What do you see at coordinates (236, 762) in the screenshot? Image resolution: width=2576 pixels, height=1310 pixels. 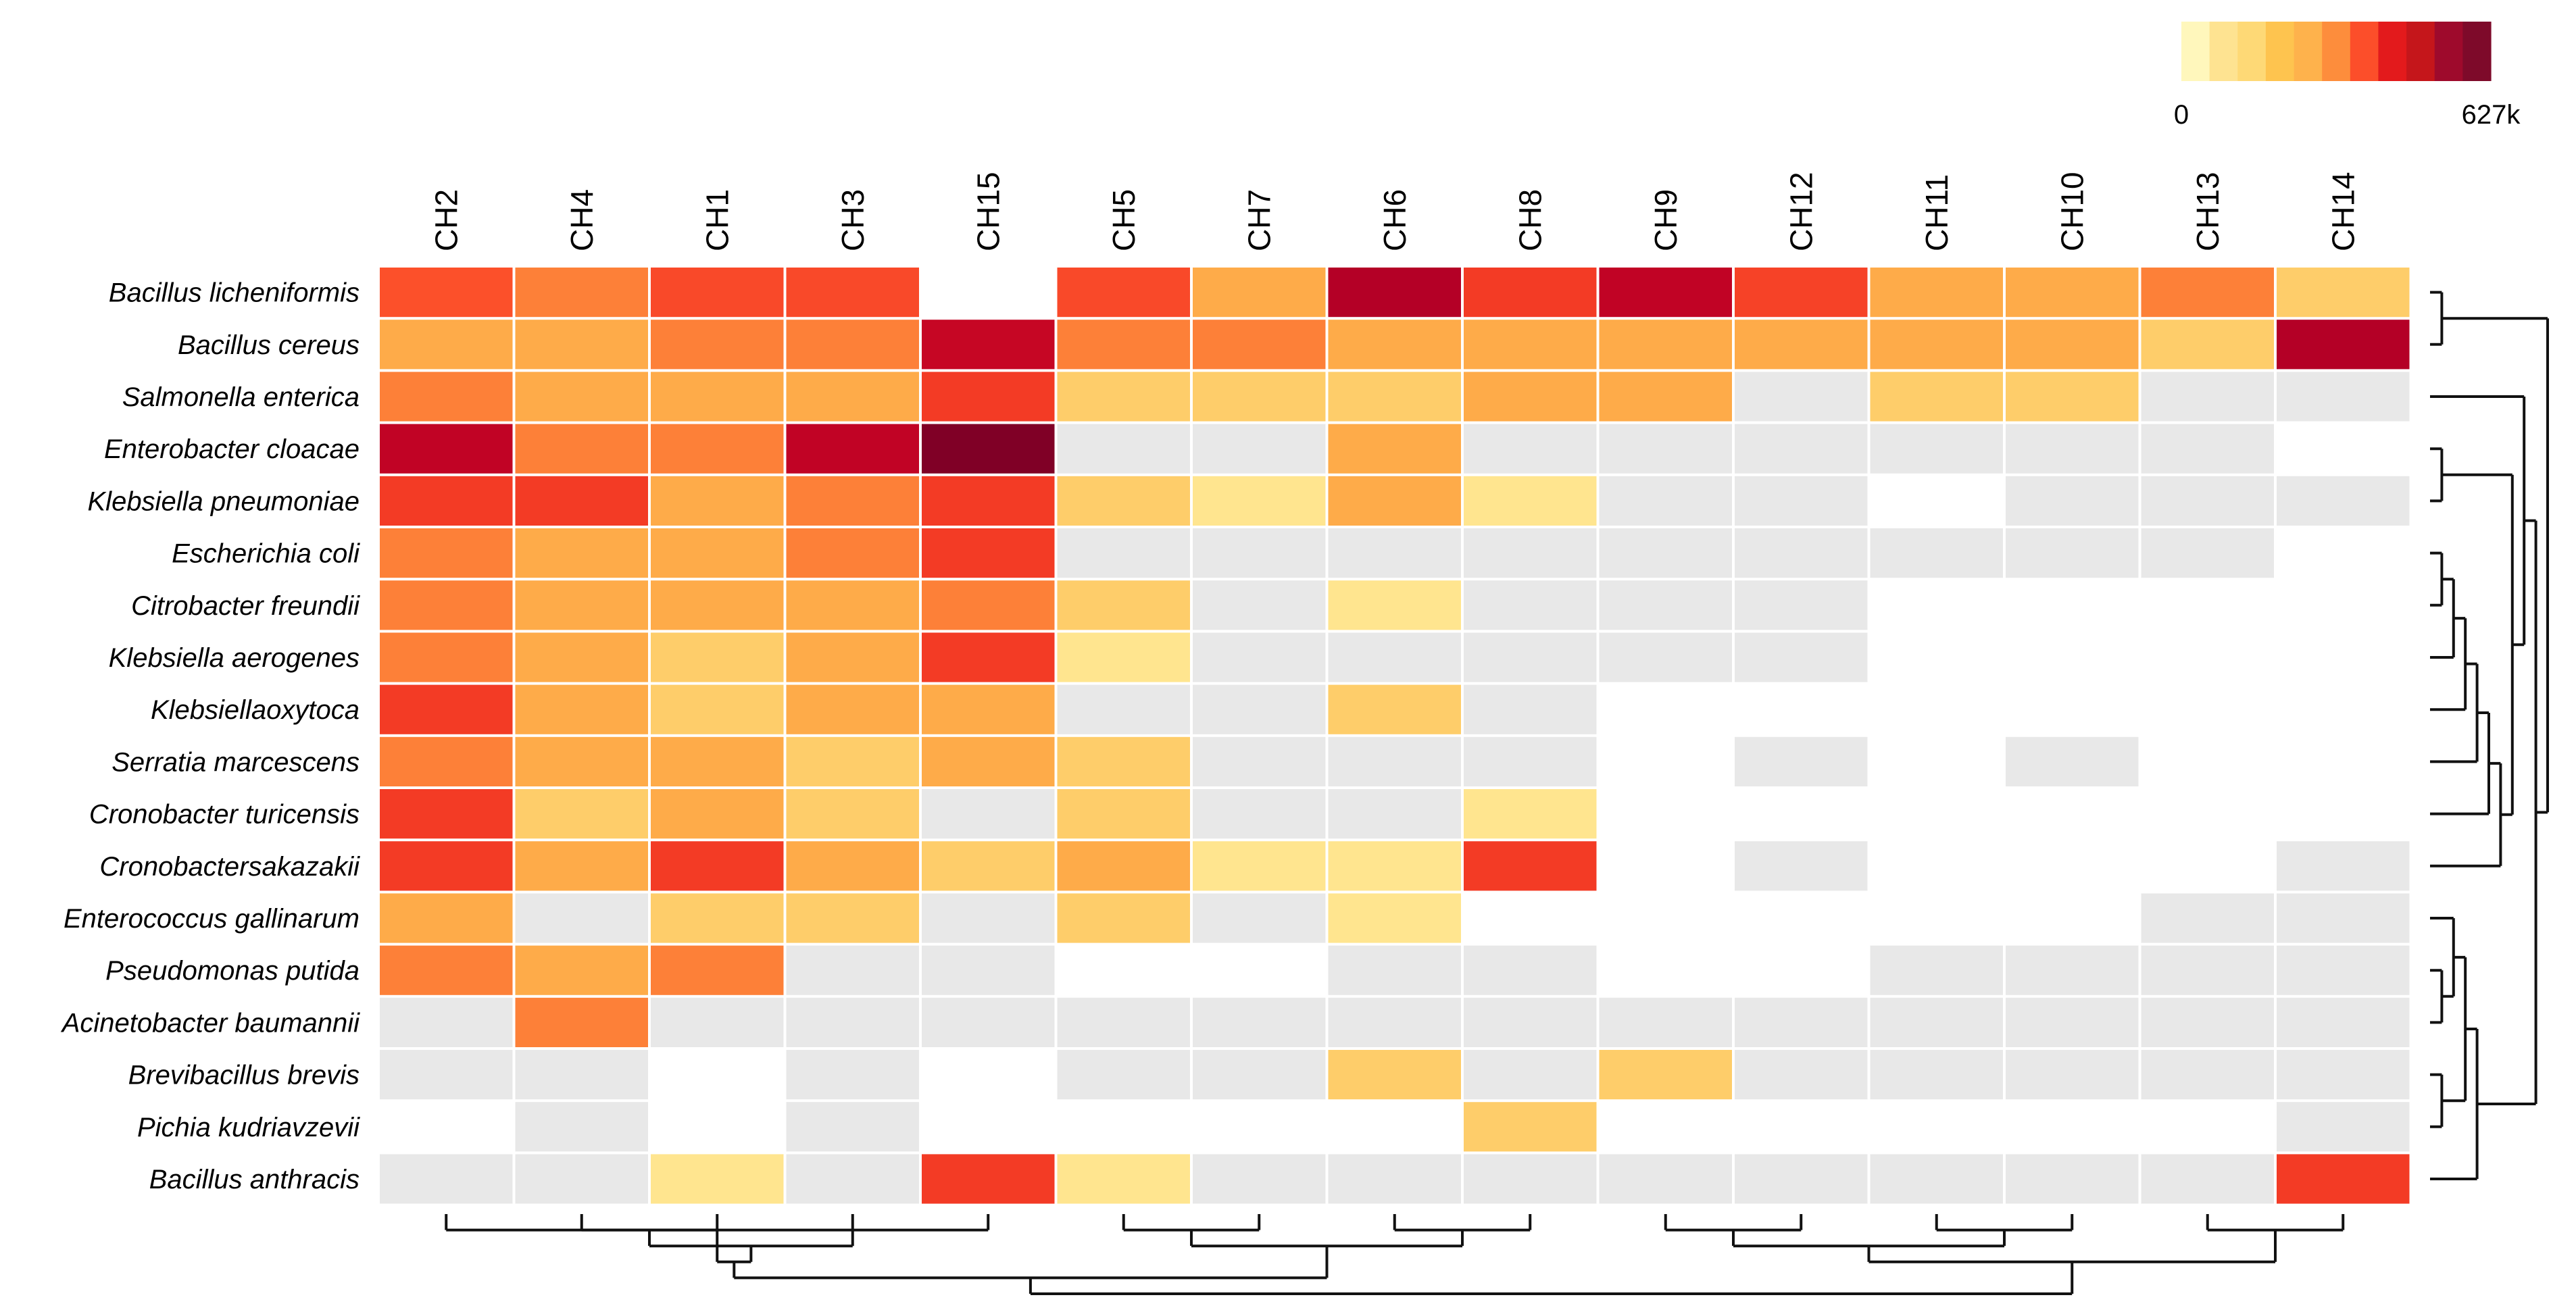 I see `row-label-serratia-marcescens: Serratia marcescens` at bounding box center [236, 762].